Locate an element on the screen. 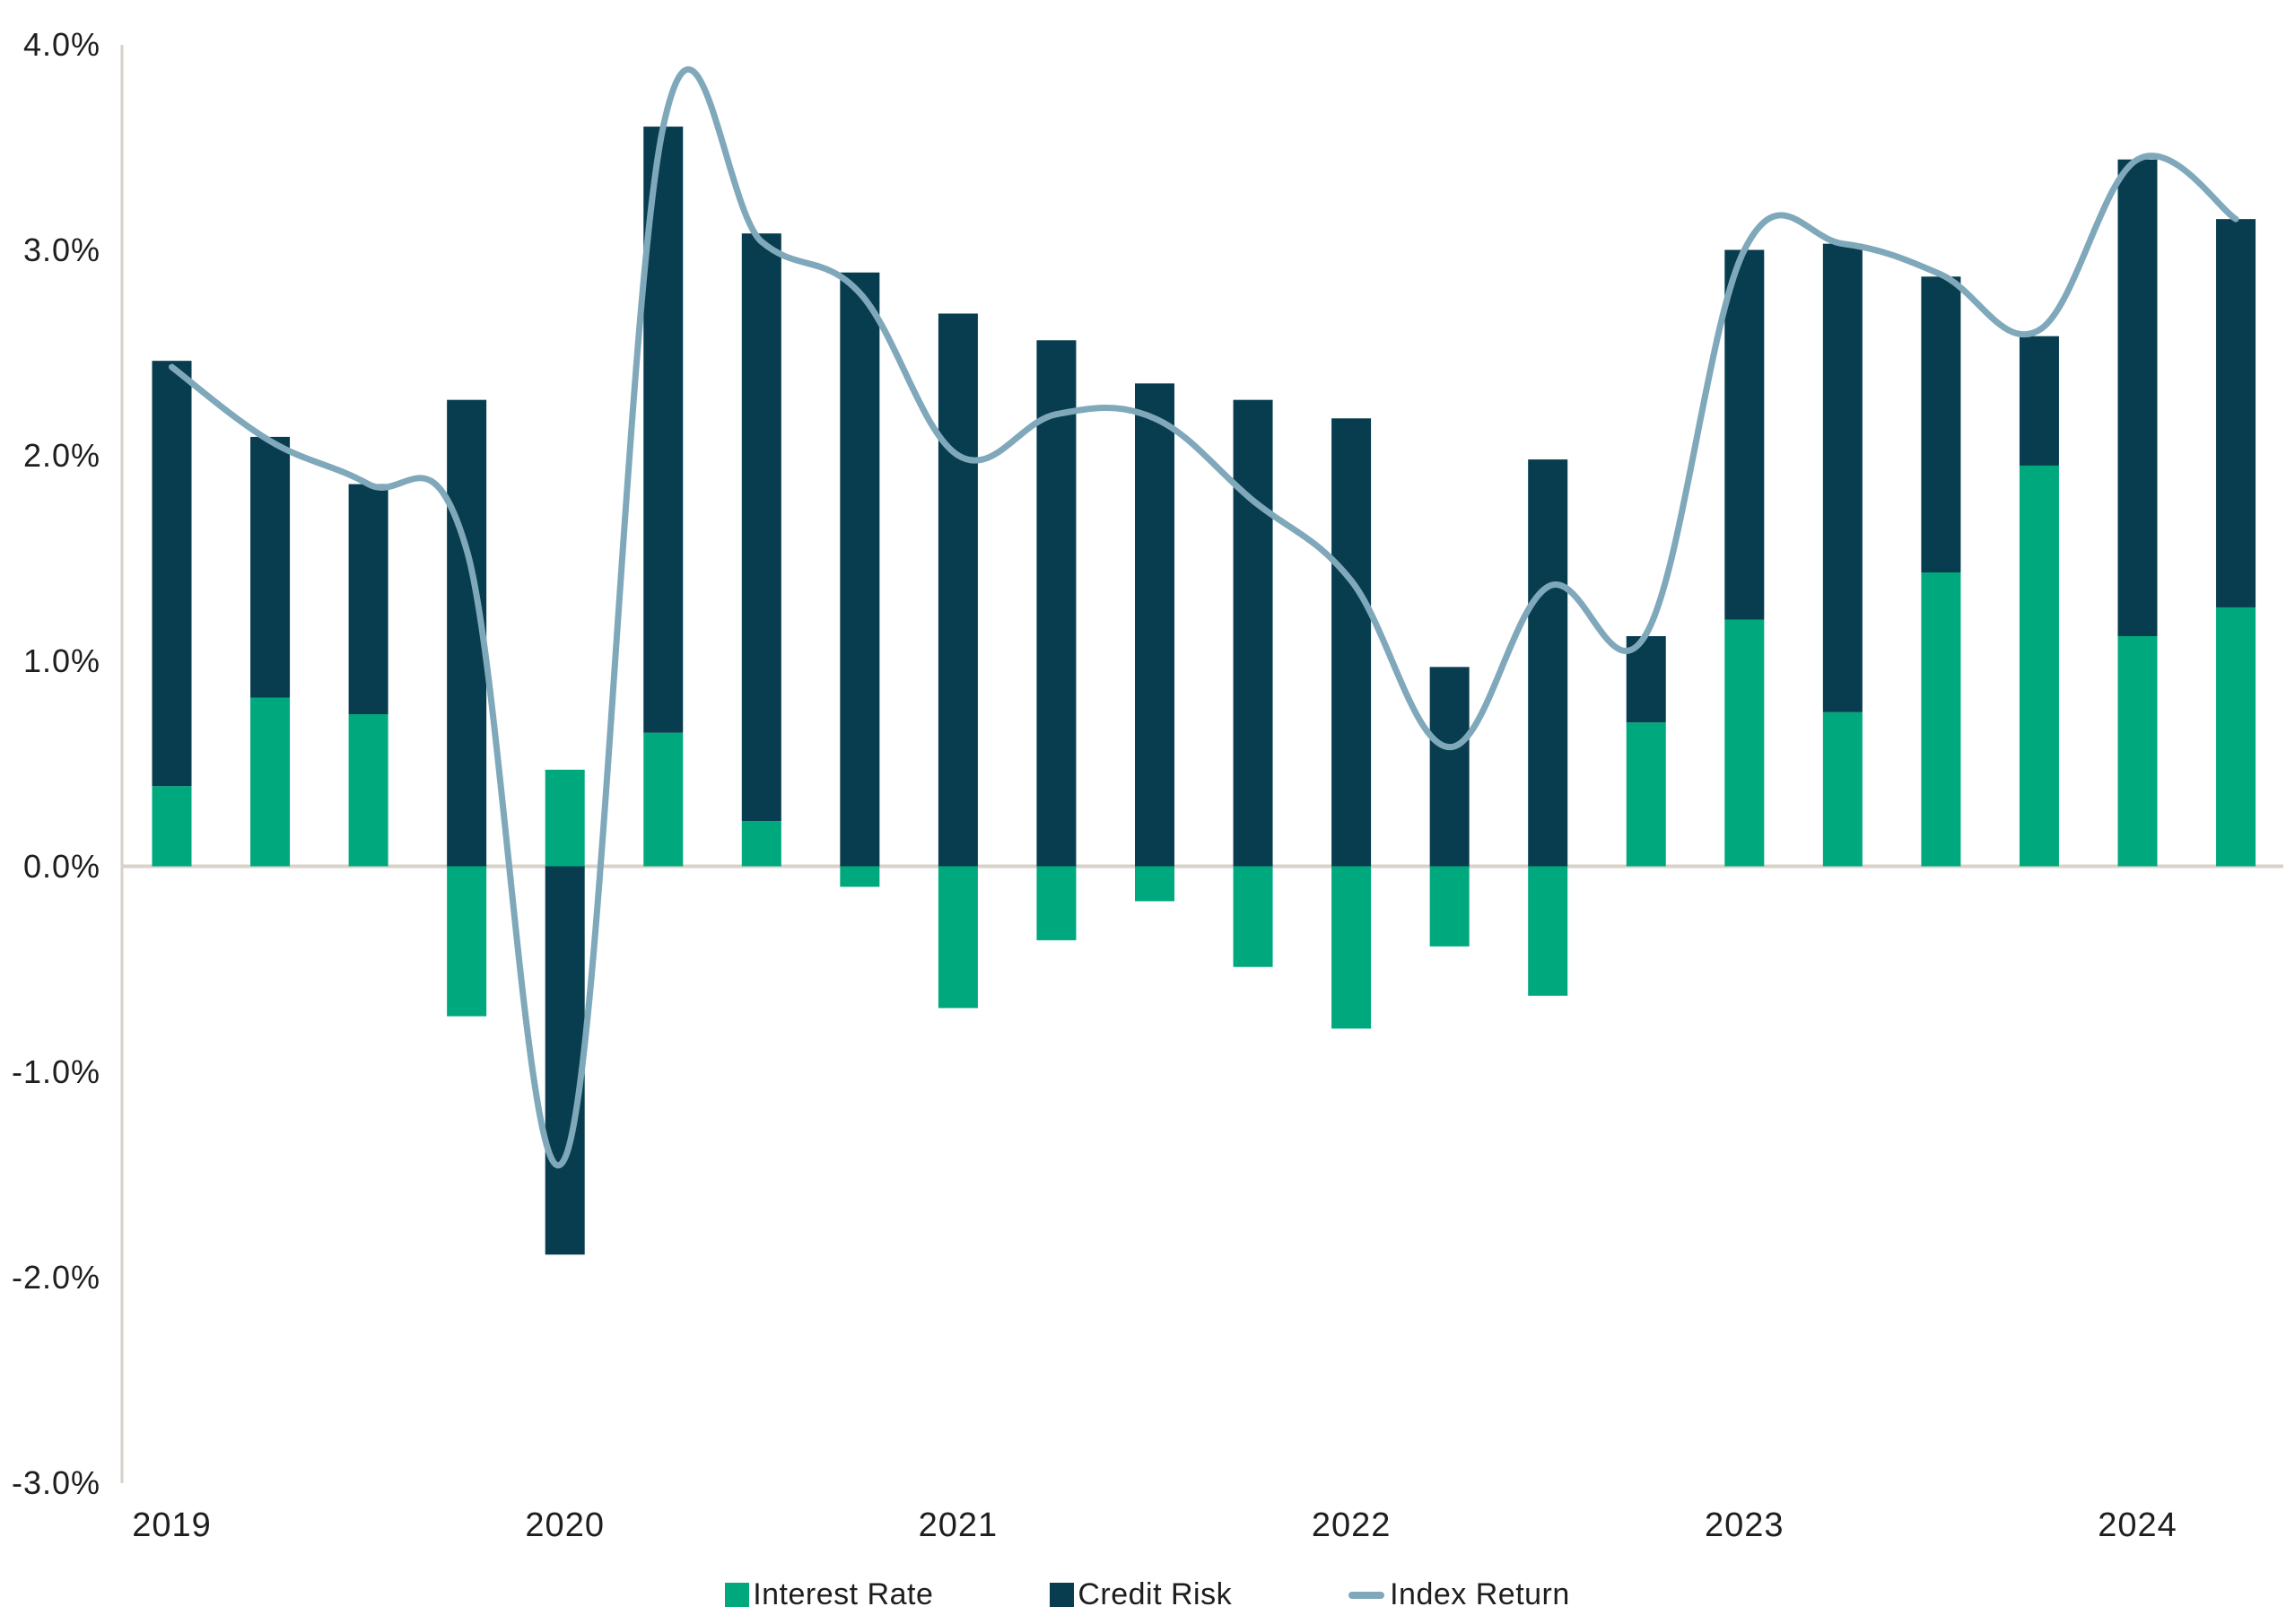 The width and height of the screenshot is (2295, 1624). x-axis-label: 2019 is located at coordinates (172, 1525).